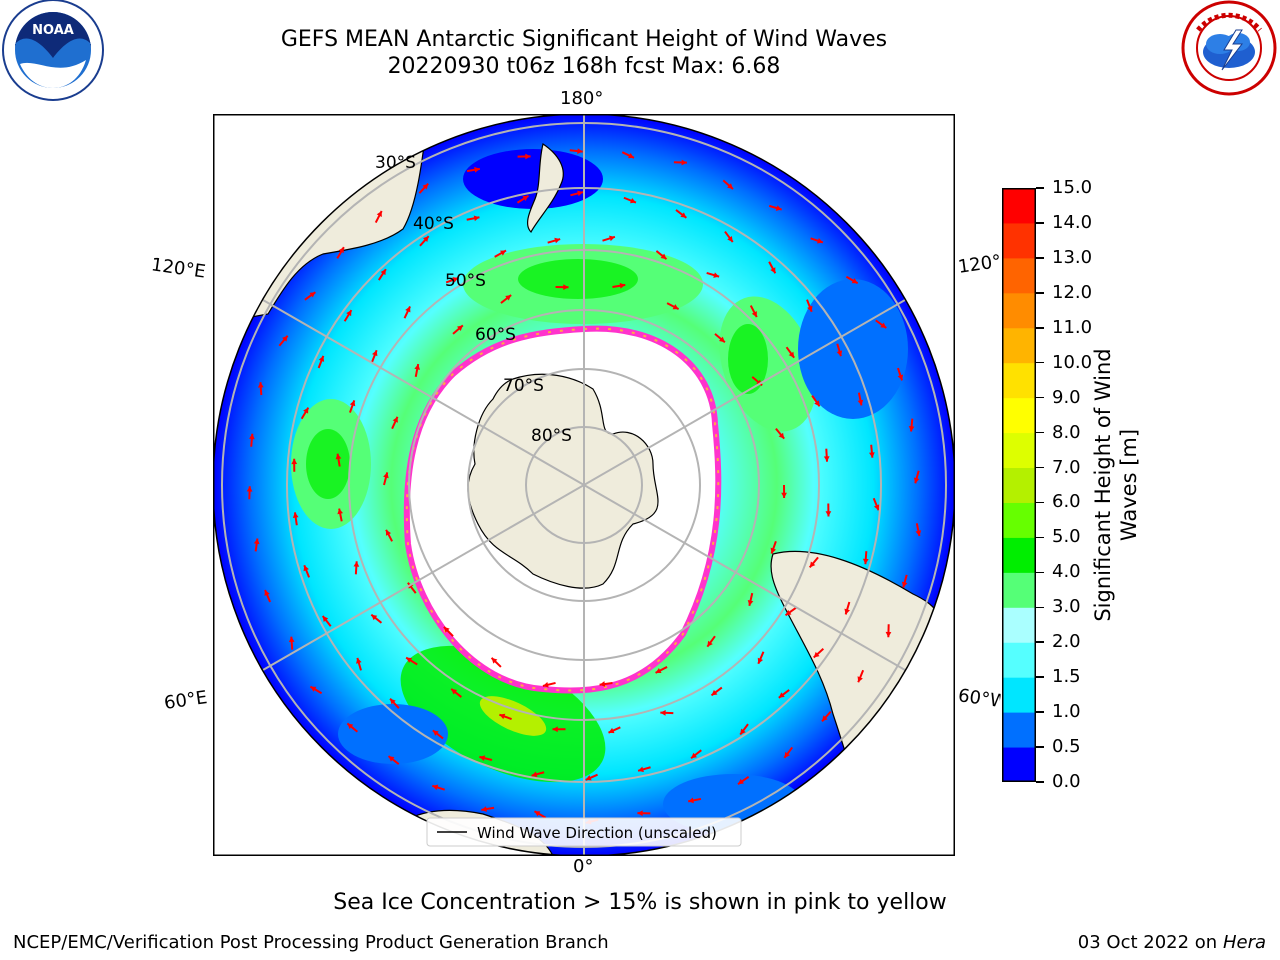 Image resolution: width=1280 pixels, height=960 pixels. Describe the element at coordinates (1066, 432) in the screenshot. I see `colorbar-tick-label: 8.0` at that location.